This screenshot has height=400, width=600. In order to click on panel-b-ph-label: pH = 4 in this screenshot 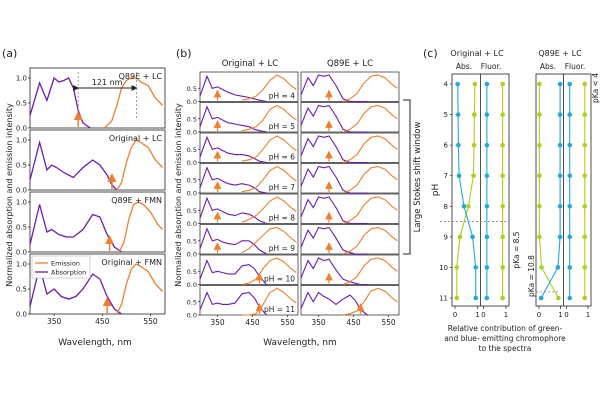, I will do `click(282, 96)`.